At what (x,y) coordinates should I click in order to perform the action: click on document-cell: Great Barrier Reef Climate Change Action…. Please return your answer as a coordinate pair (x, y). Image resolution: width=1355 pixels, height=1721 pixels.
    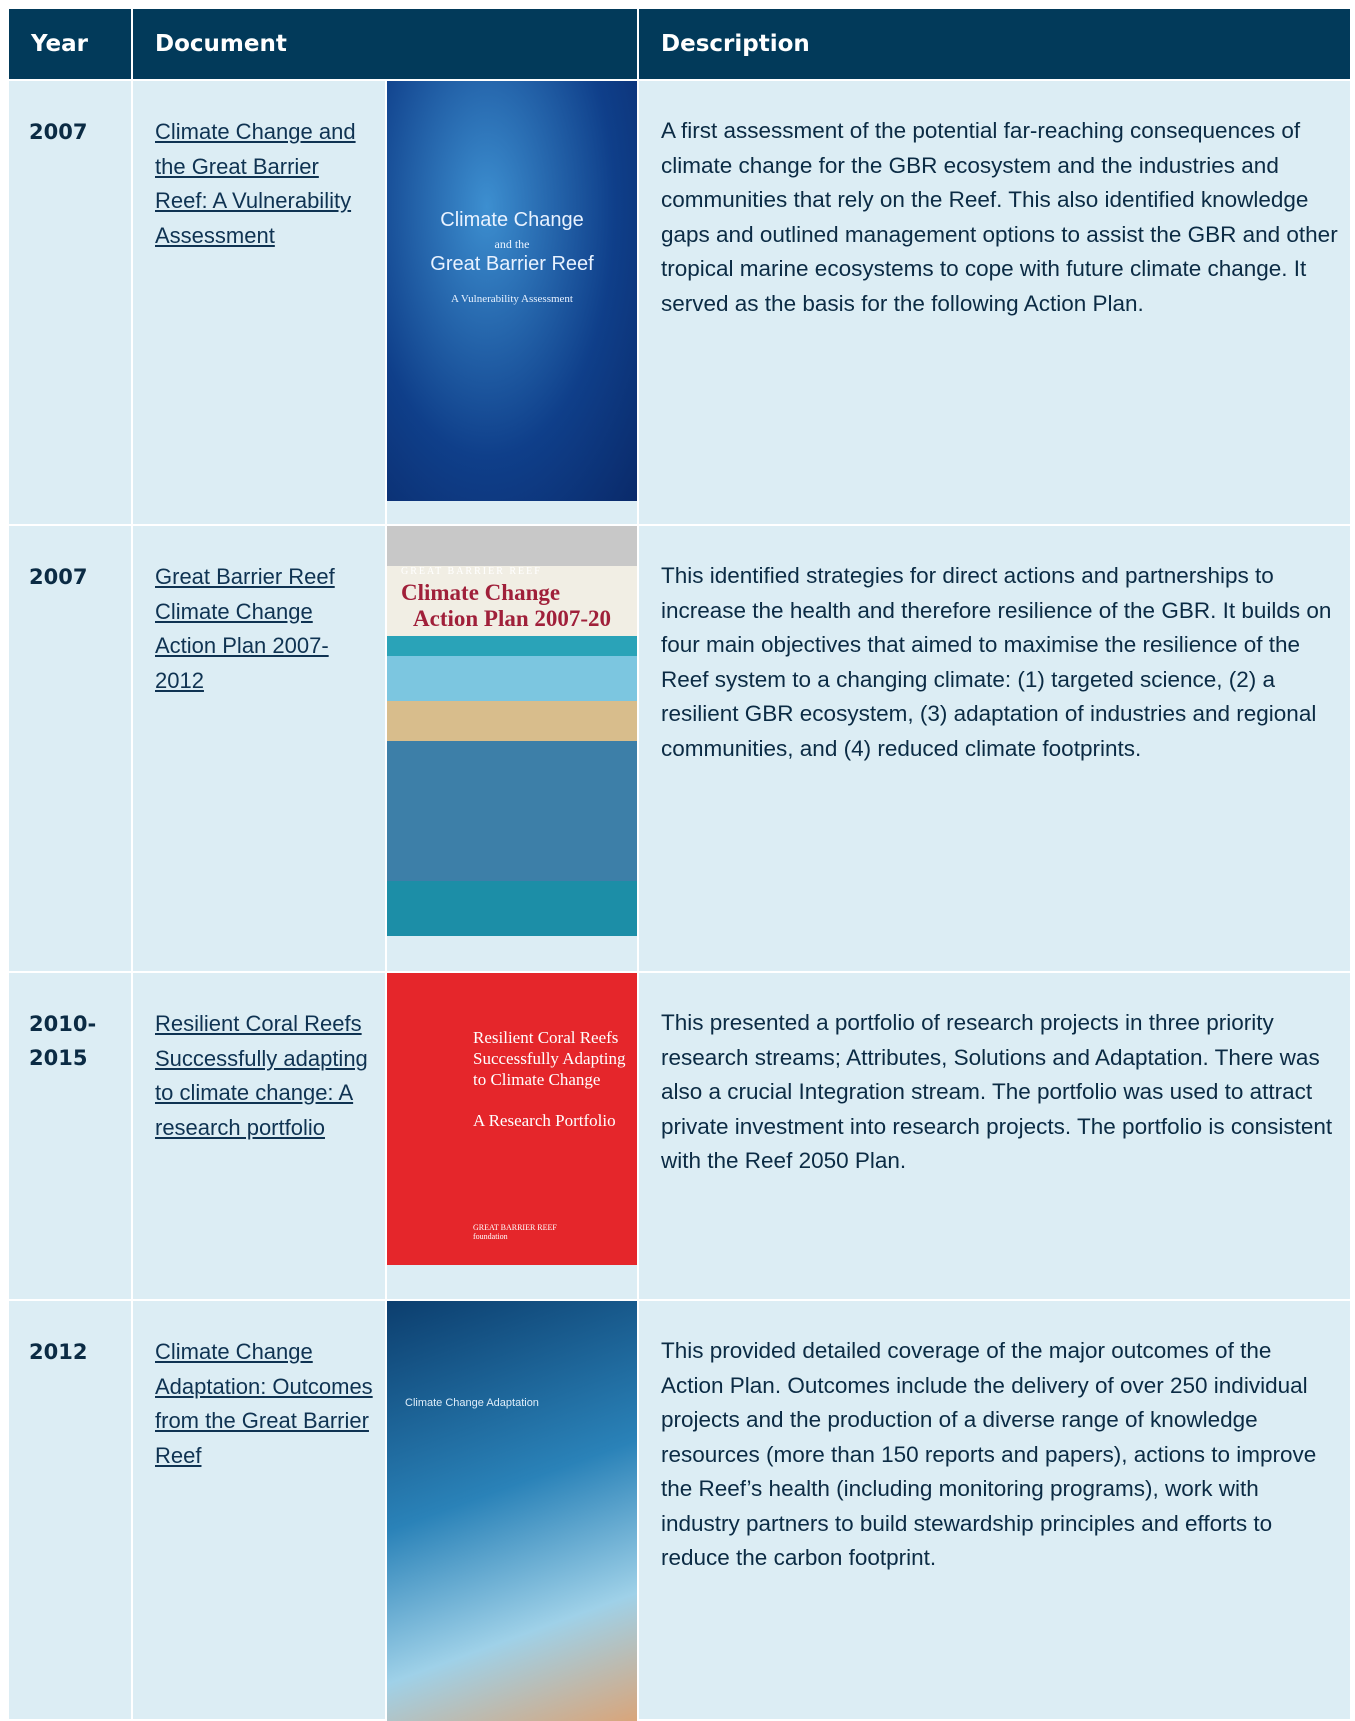
    Looking at the image, I should click on (260, 748).